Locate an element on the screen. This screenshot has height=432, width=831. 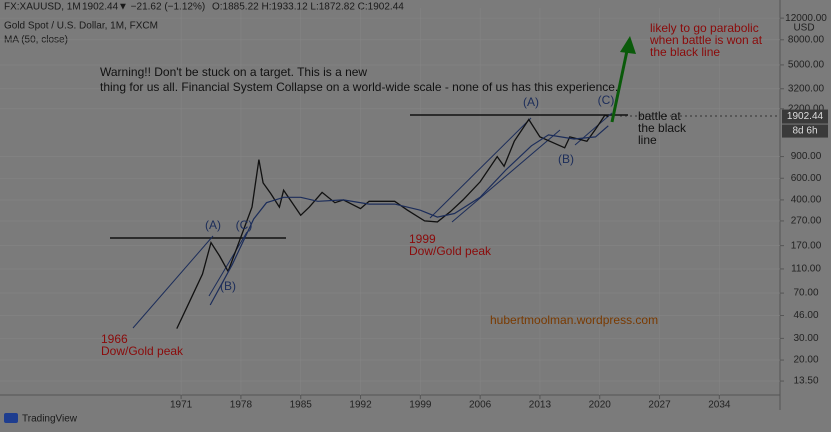
brand: TradingView is located at coordinates (41, 419).